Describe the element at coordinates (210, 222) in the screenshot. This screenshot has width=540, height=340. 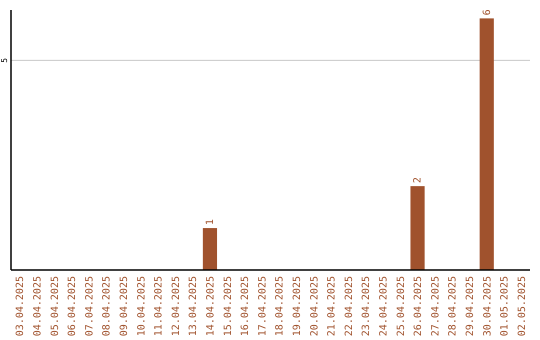
I see `data-label: 1` at that location.